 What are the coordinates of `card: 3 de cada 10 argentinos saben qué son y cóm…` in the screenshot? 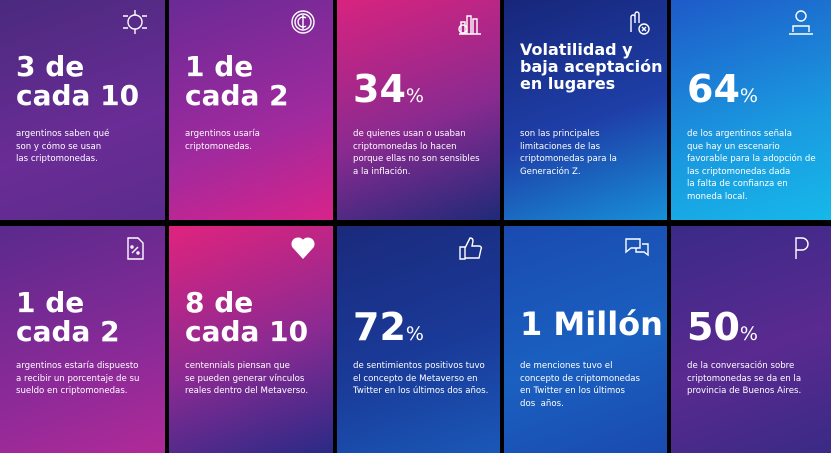 It's located at (82, 110).